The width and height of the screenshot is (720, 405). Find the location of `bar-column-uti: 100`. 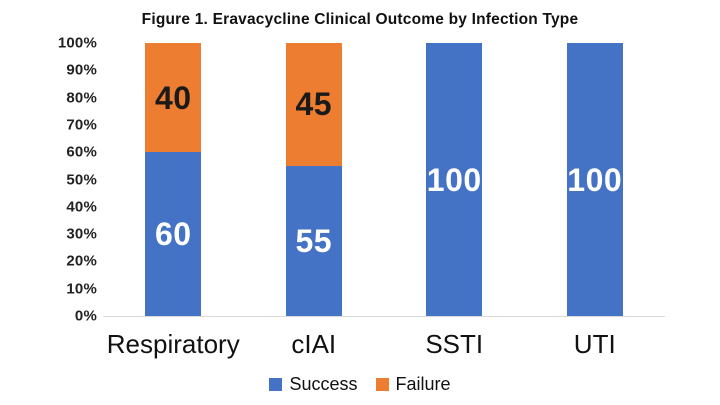

bar-column-uti: 100 is located at coordinates (595, 179).